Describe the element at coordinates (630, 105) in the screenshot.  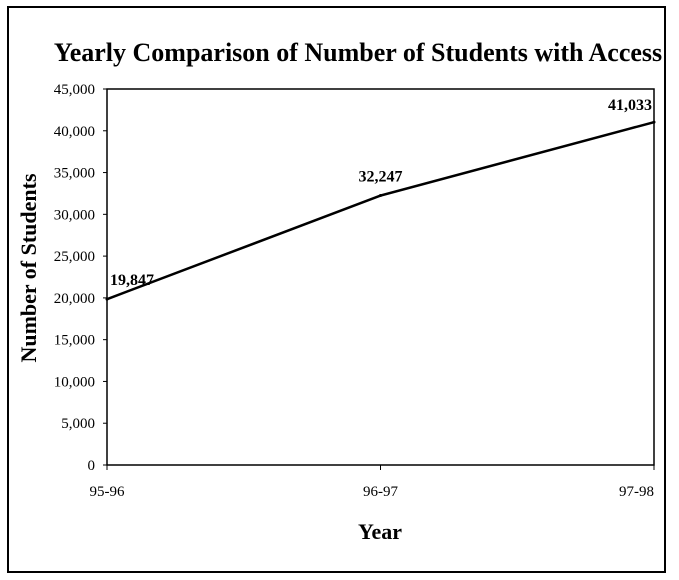
I see `data-label: 41,033` at that location.